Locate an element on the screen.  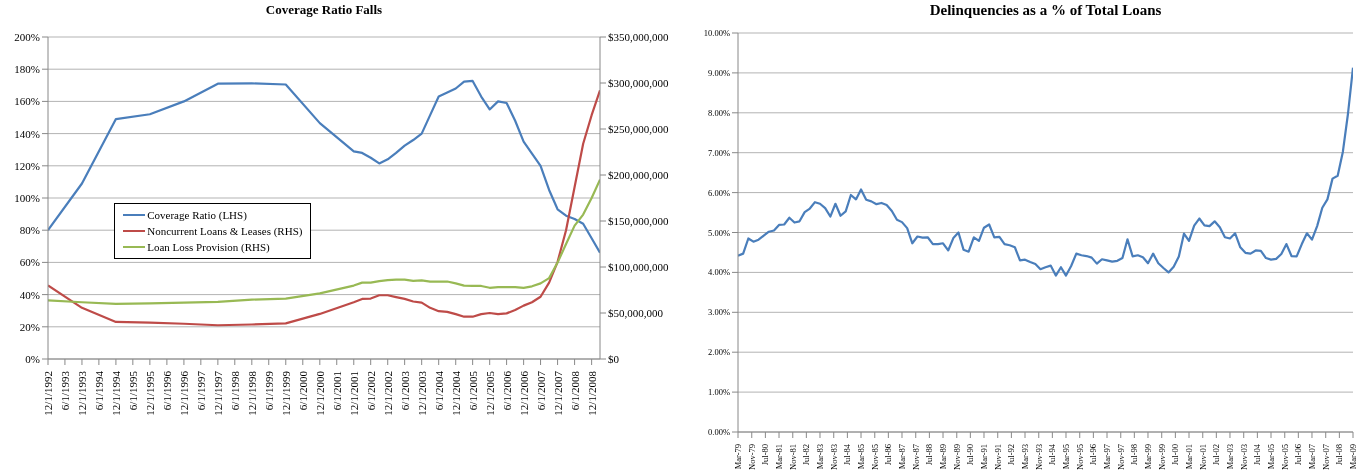
x-tick-label: Jul-86 is located at coordinates (888, 455).